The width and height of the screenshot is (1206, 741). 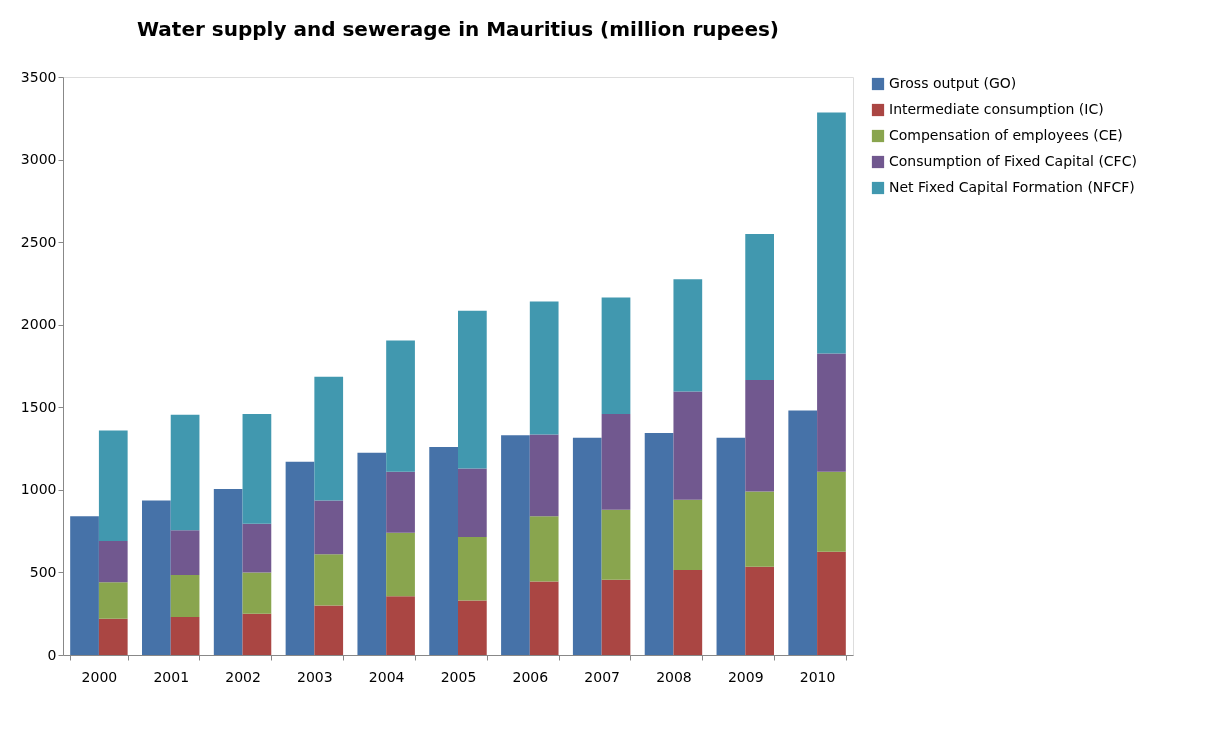 What do you see at coordinates (1006, 135) in the screenshot?
I see `legend-label: Compensation of employees (CE)` at bounding box center [1006, 135].